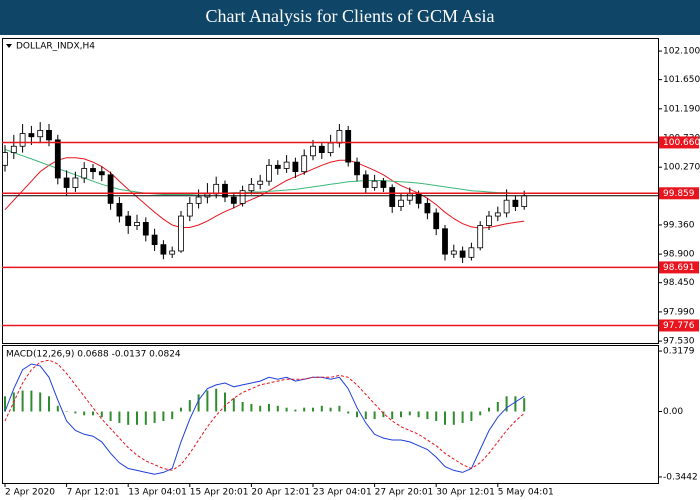 The width and height of the screenshot is (700, 500). Describe the element at coordinates (679, 255) in the screenshot. I see `y-tick-label: 98.900` at that location.